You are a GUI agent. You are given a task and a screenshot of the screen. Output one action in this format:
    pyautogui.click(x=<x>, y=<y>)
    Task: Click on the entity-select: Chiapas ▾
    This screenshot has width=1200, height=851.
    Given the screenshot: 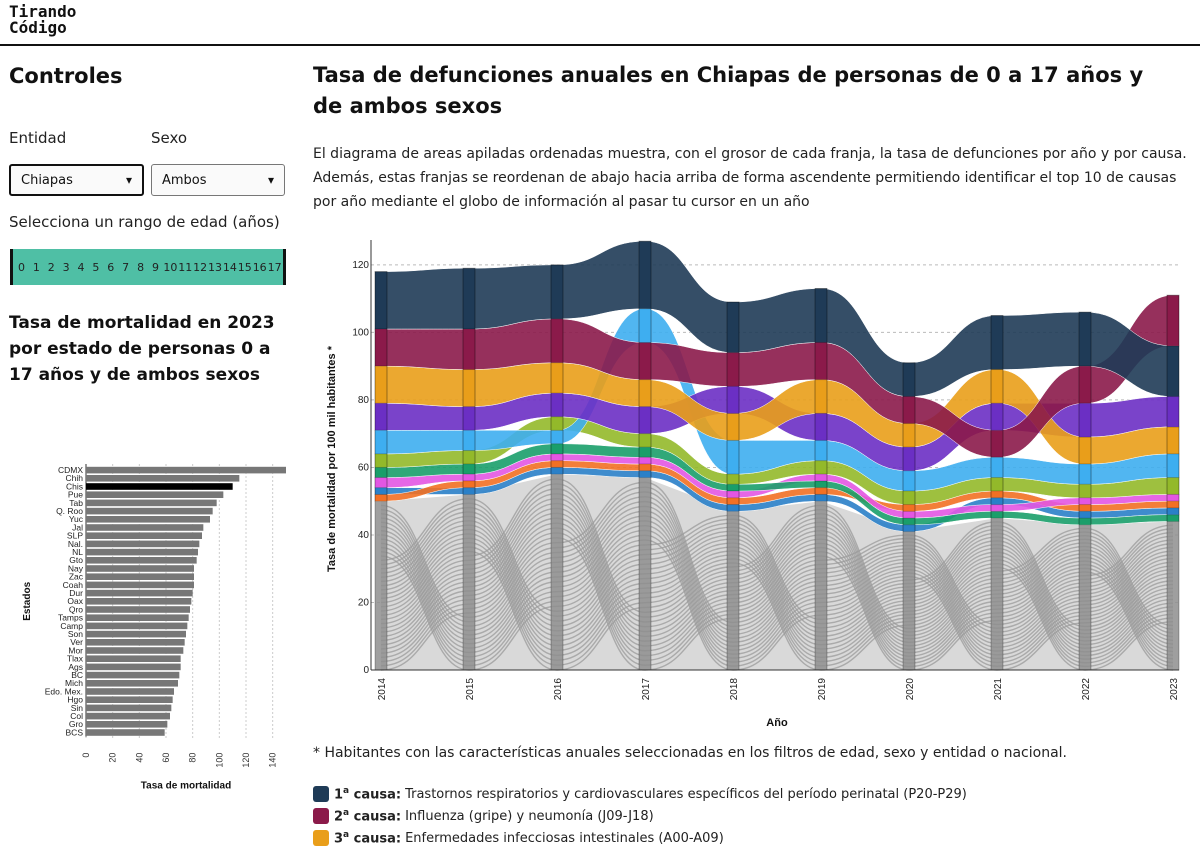 What is the action you would take?
    pyautogui.click(x=76, y=180)
    